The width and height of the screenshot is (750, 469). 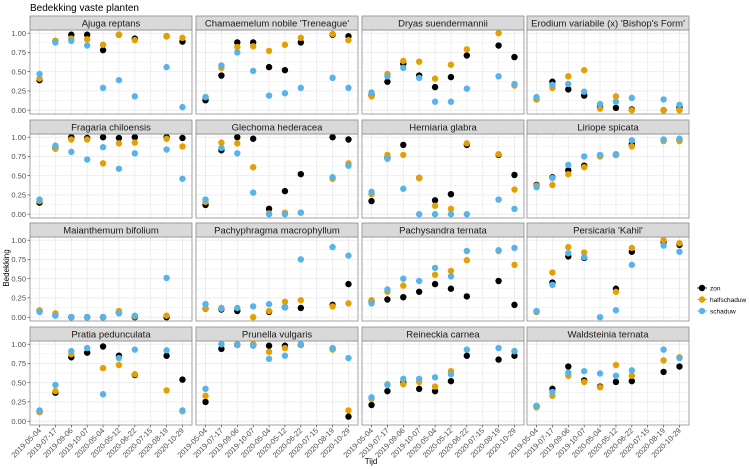 What do you see at coordinates (608, 65) in the screenshot?
I see `facet-panel: Erodium variabile (x) 'Bishop's Form'` at bounding box center [608, 65].